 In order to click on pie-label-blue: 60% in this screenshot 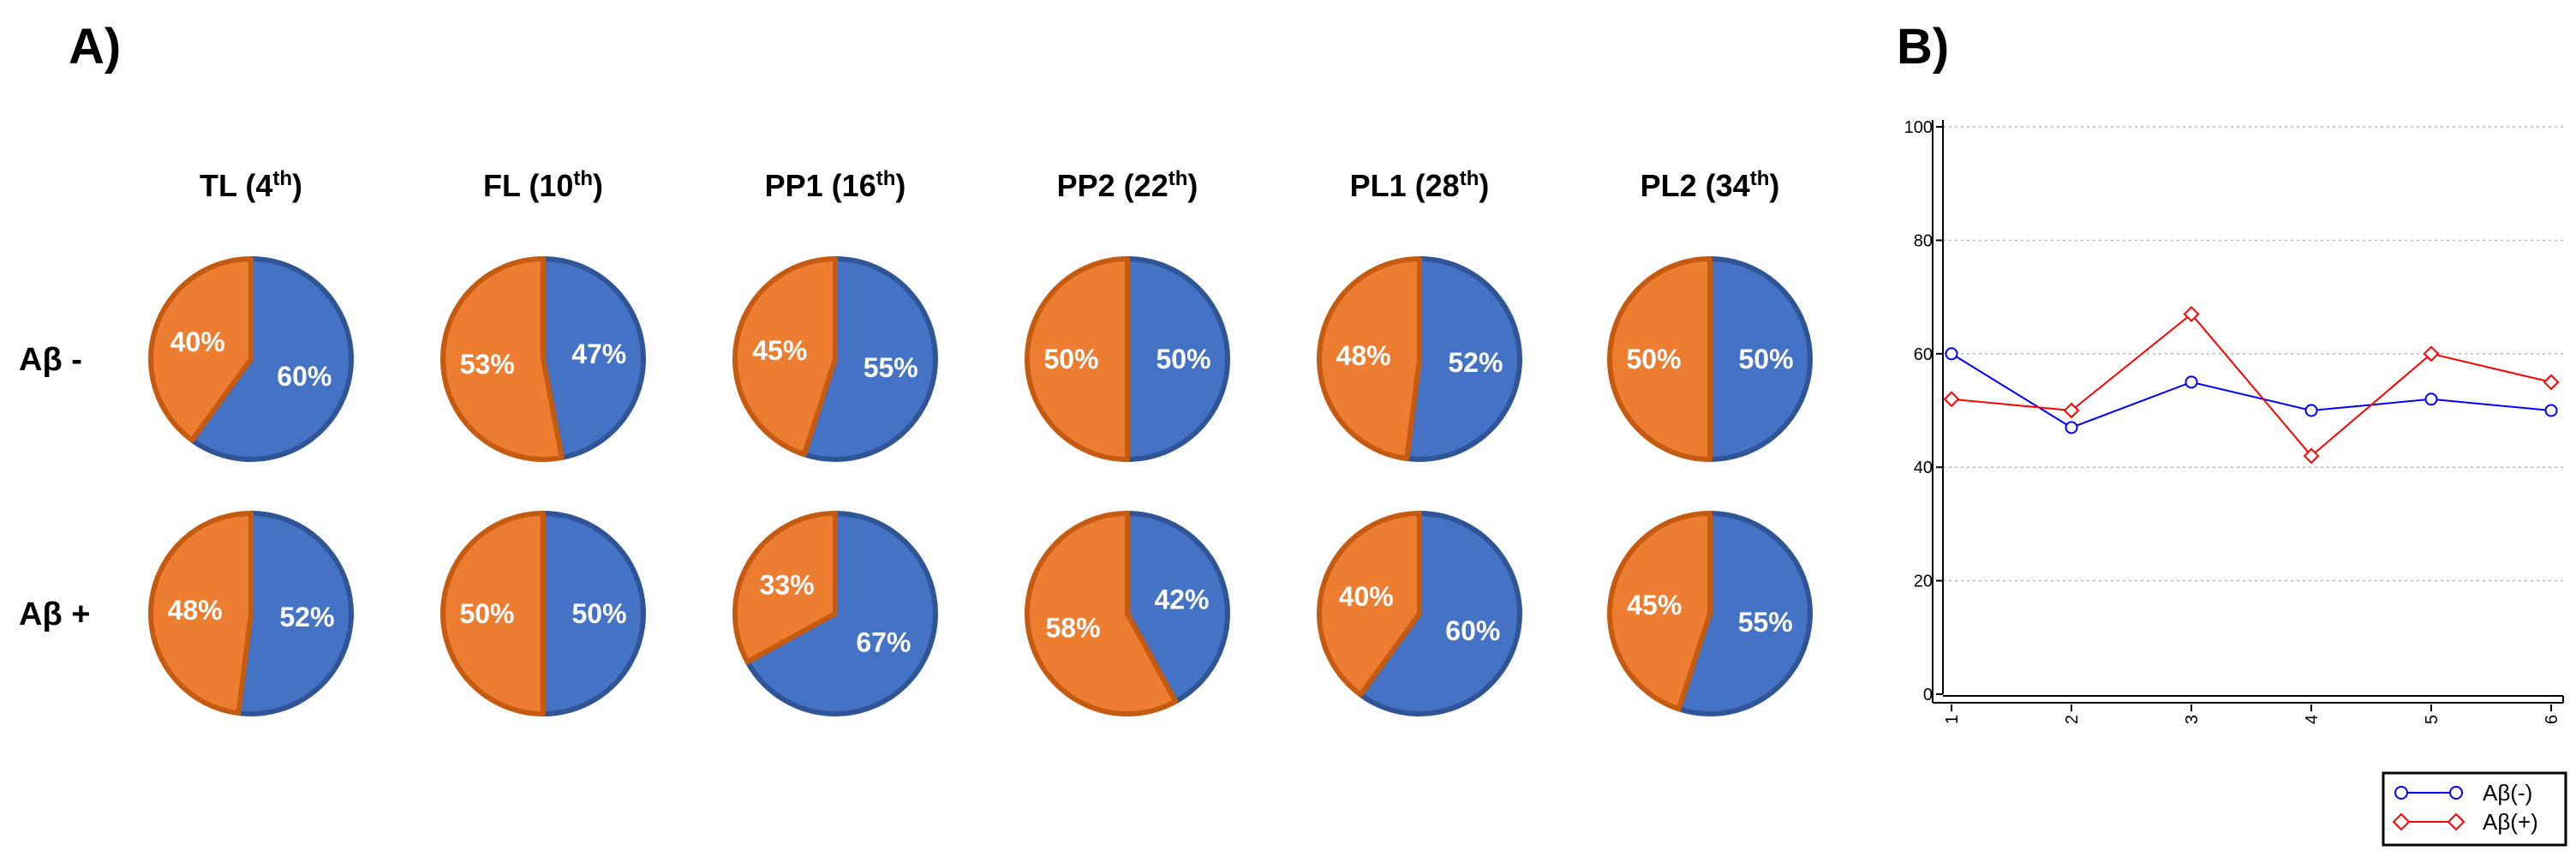, I will do `click(305, 376)`.